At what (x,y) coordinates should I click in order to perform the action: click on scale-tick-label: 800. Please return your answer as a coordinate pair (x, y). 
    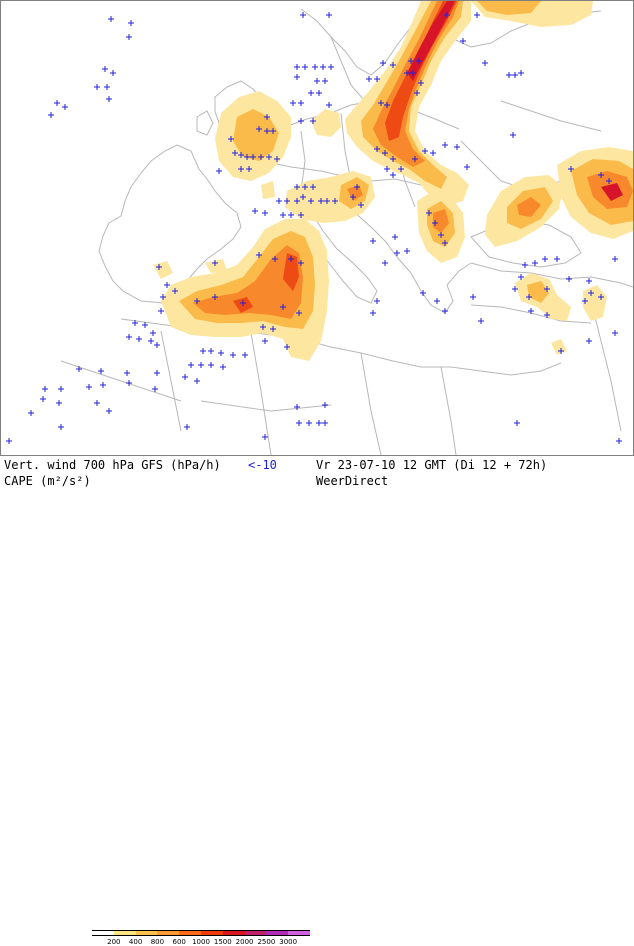
    Looking at the image, I should click on (157, 942).